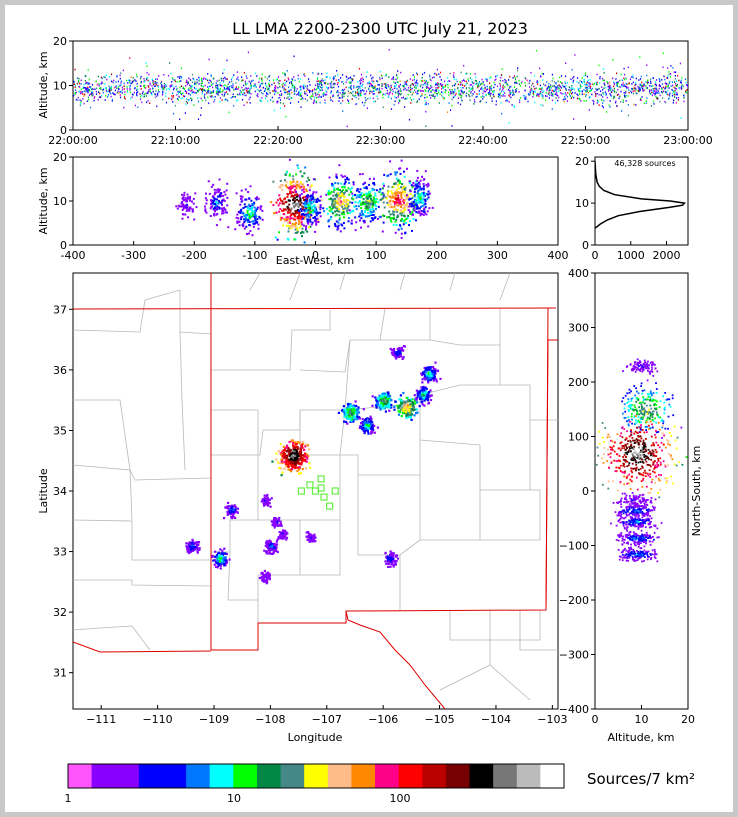 Image resolution: width=738 pixels, height=817 pixels. What do you see at coordinates (436, 255) in the screenshot?
I see `x-tick-label: 200` at bounding box center [436, 255].